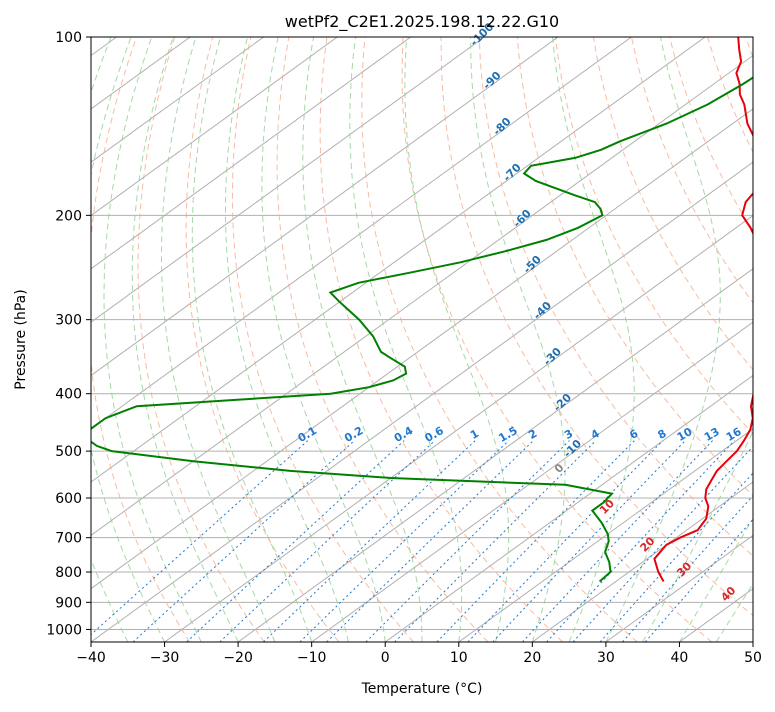 The height and width of the screenshot is (712, 775). Describe the element at coordinates (404, 434) in the screenshot. I see `mixing-ratio-label: 0.4` at that location.